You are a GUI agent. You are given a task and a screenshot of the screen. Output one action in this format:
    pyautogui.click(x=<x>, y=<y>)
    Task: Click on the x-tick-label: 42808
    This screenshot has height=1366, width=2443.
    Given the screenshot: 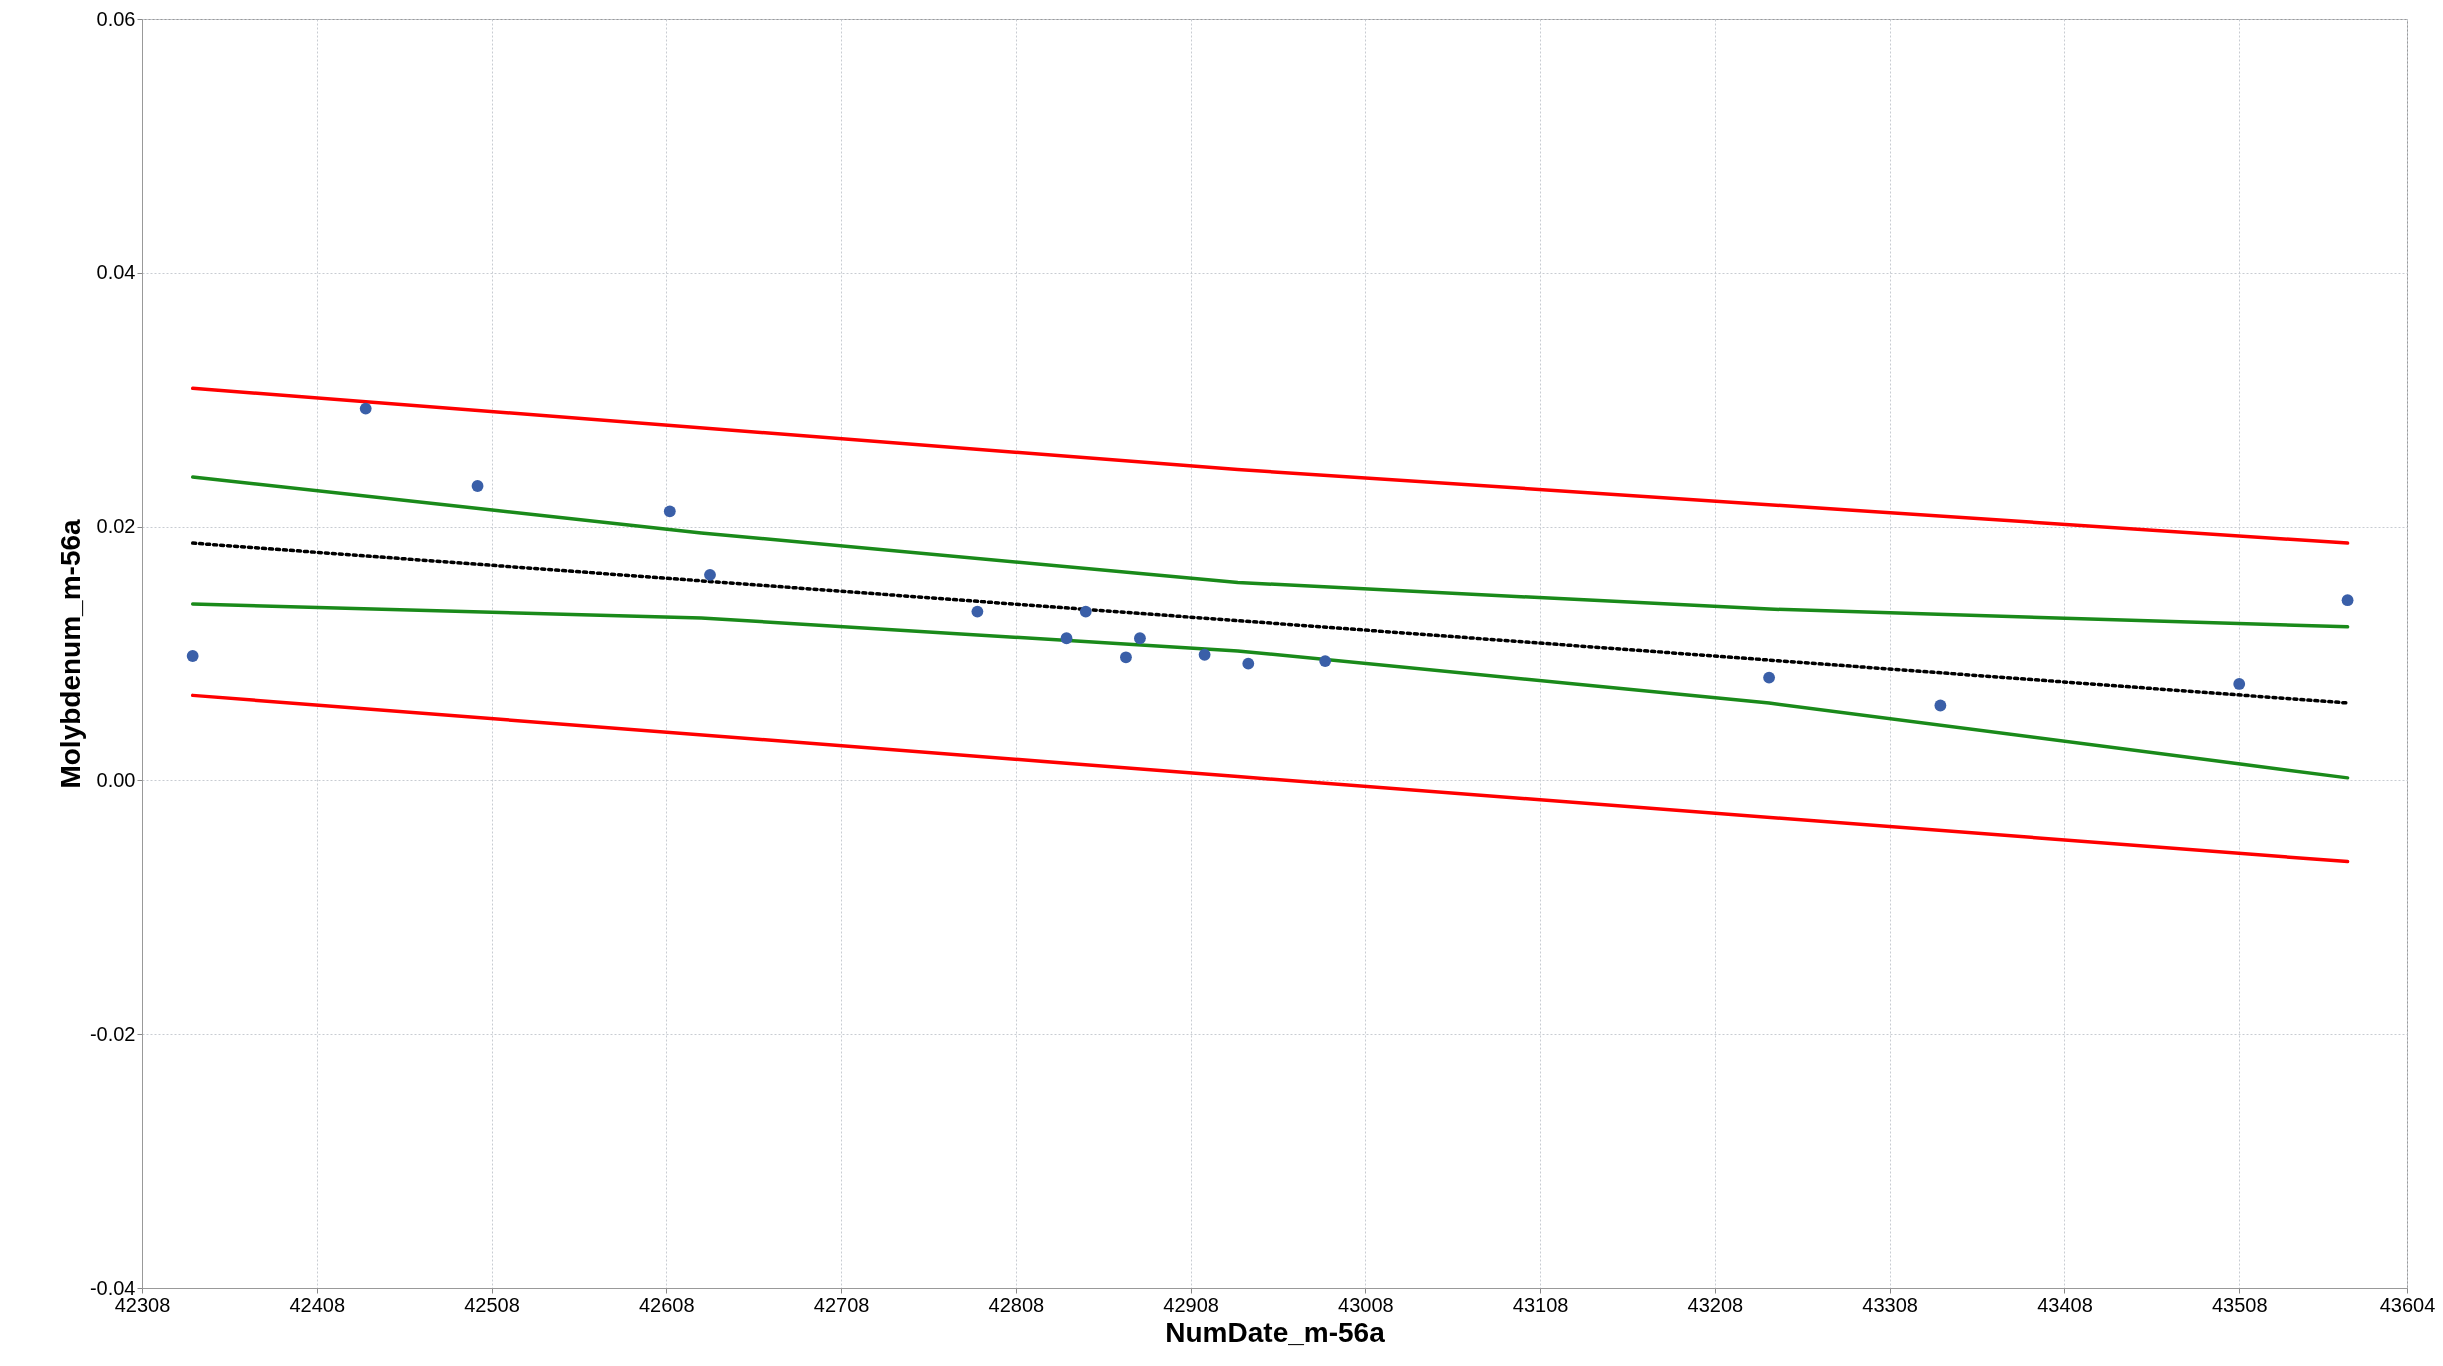 What is the action you would take?
    pyautogui.click(x=1016, y=1304)
    